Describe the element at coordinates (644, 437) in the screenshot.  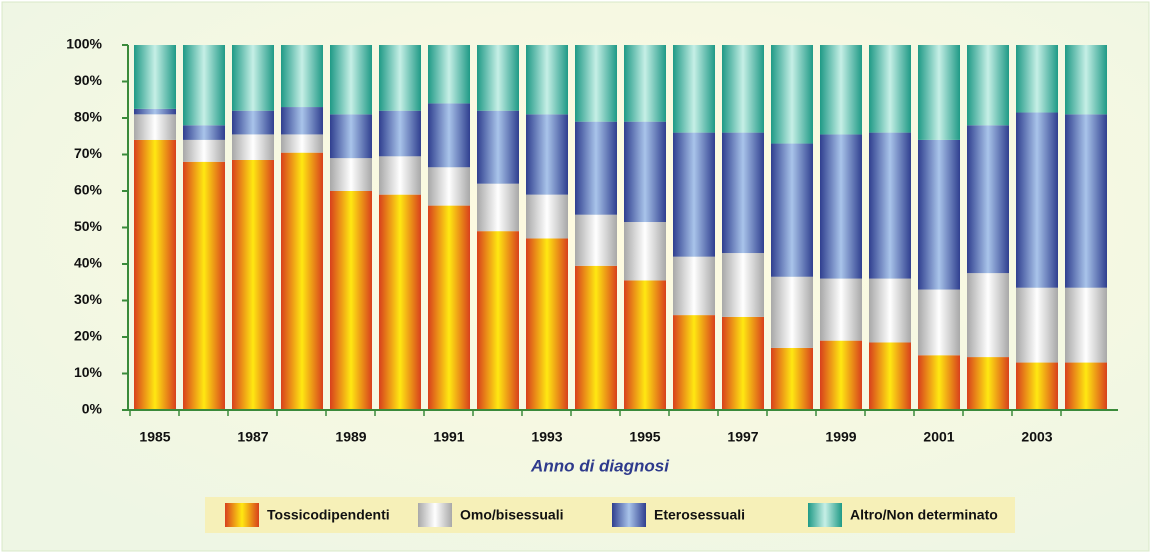
I see `x-tick-label: 1995` at that location.